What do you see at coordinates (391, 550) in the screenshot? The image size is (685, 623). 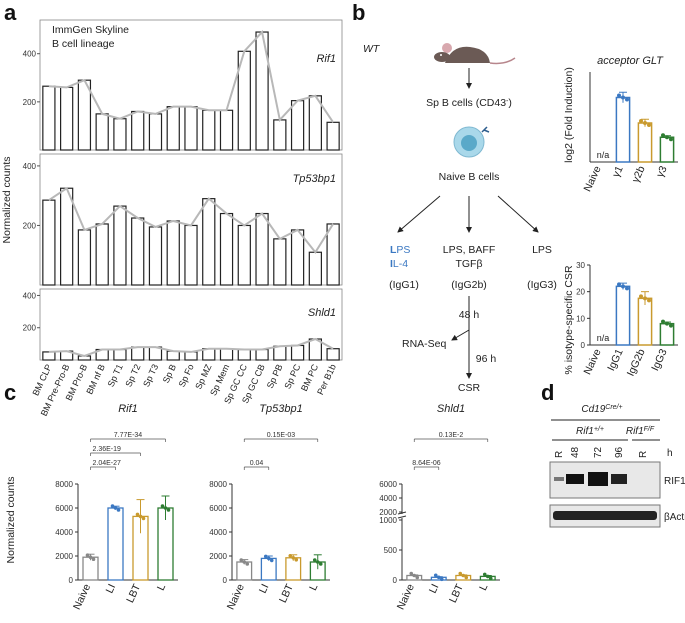 I see `c-ytick-label-2-1: 500` at bounding box center [391, 550].